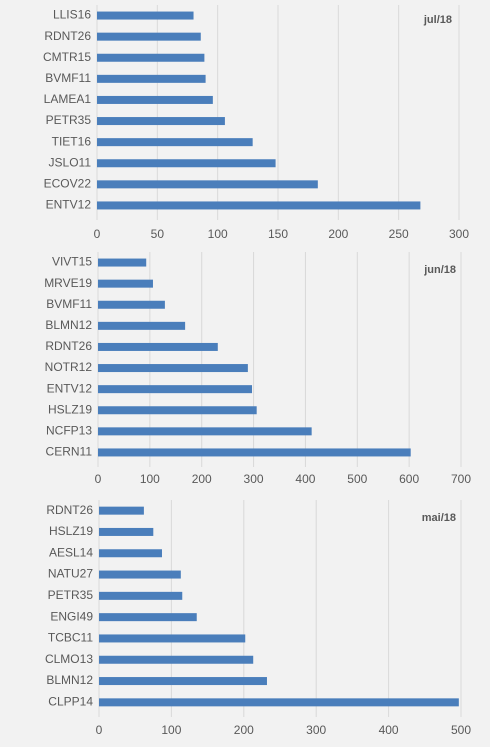  What do you see at coordinates (409, 479) in the screenshot?
I see `x-tick-label: 600` at bounding box center [409, 479].